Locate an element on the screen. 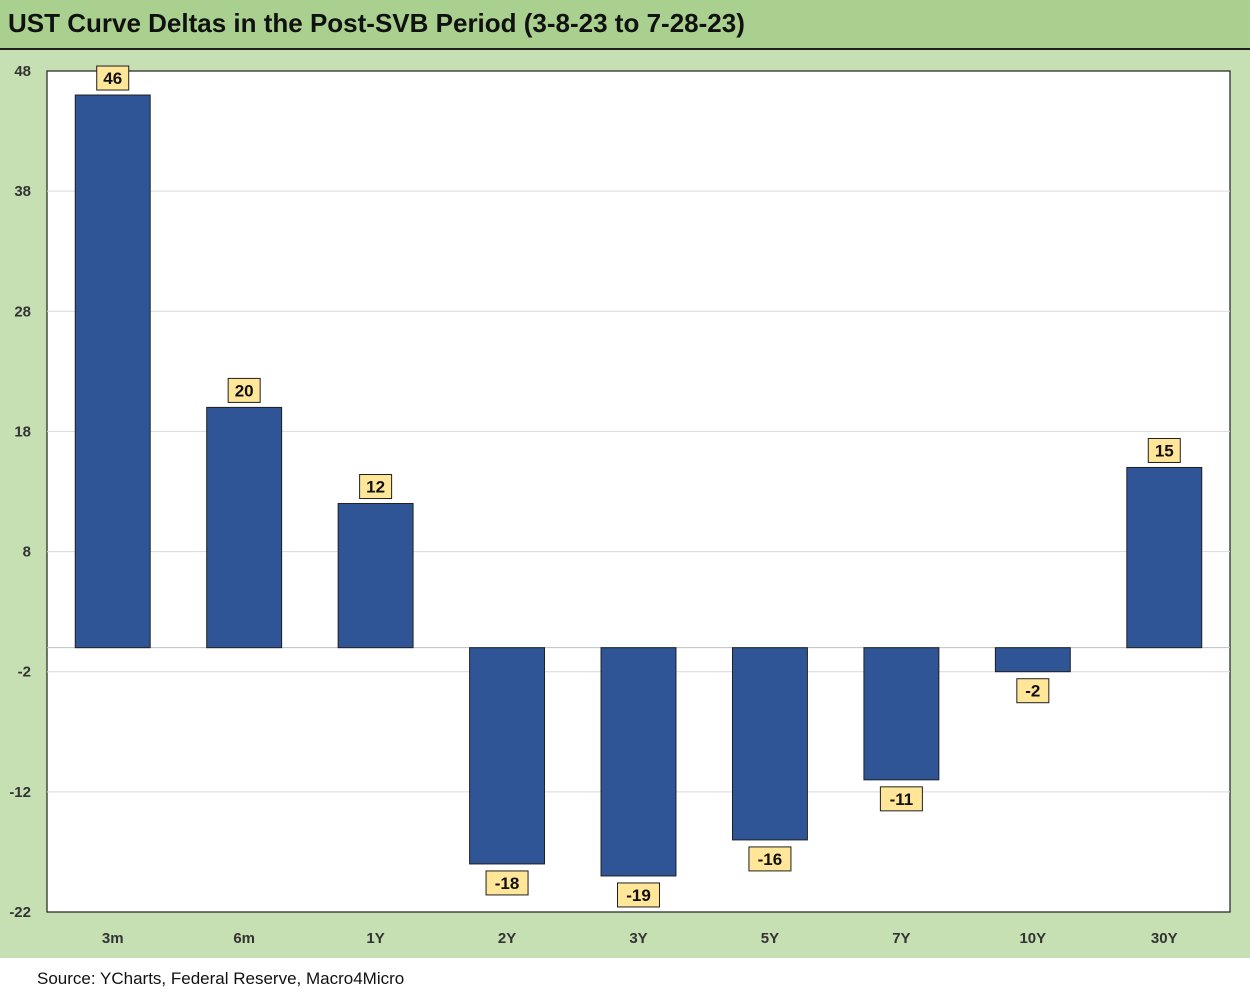 This screenshot has width=1250, height=1000. x-tick-label: 7Y is located at coordinates (901, 938).